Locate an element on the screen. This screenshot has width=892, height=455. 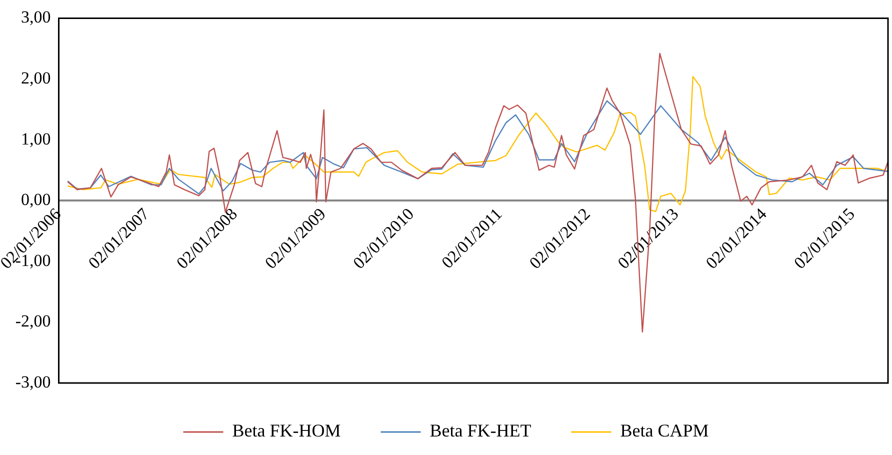
y-tick-label: 3,00 is located at coordinates (36, 17).